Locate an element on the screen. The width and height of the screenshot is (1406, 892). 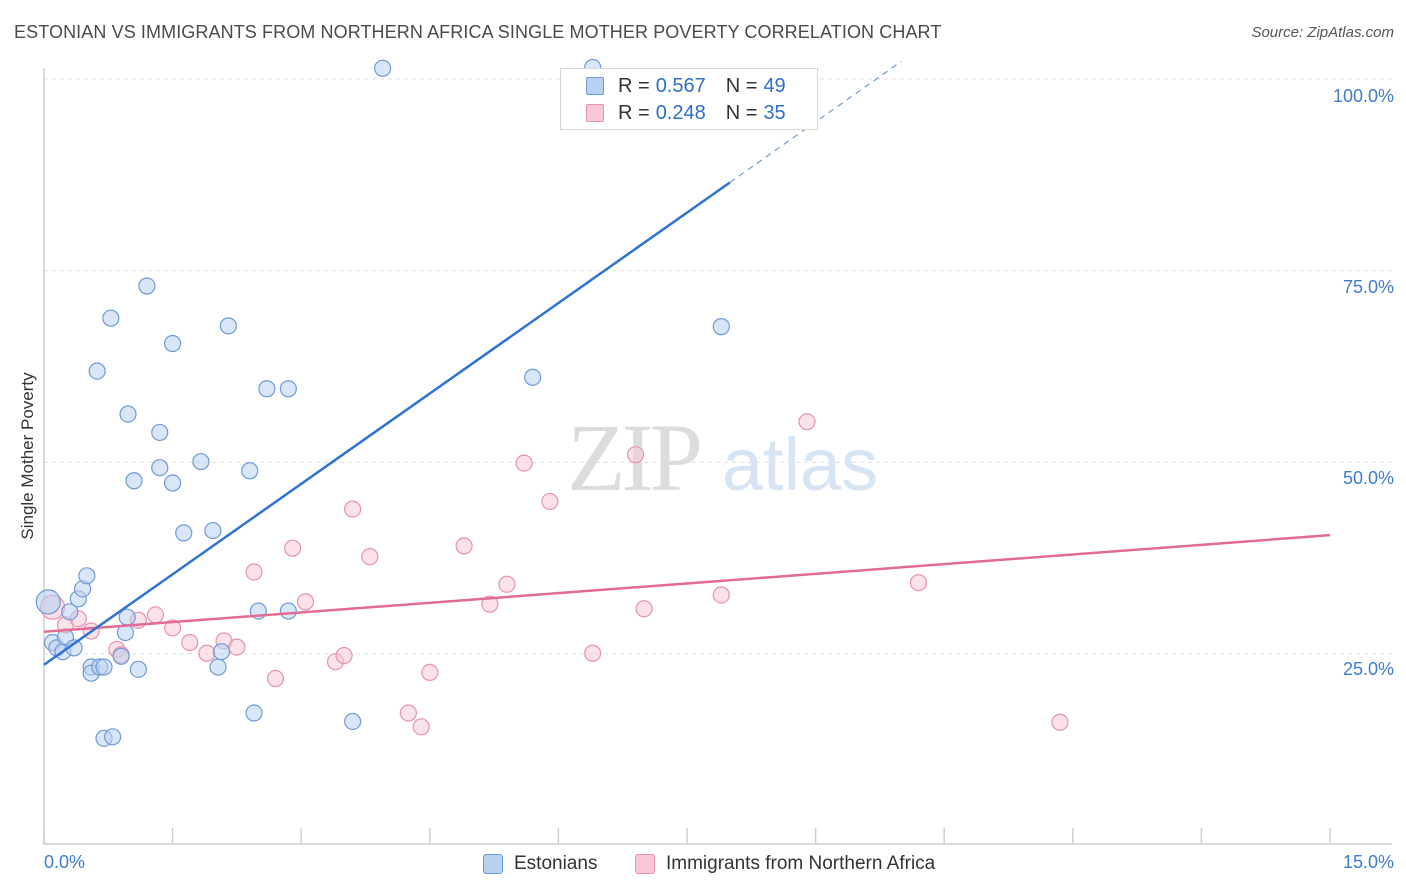
legend-swatch-blue is located at coordinates (595, 86).